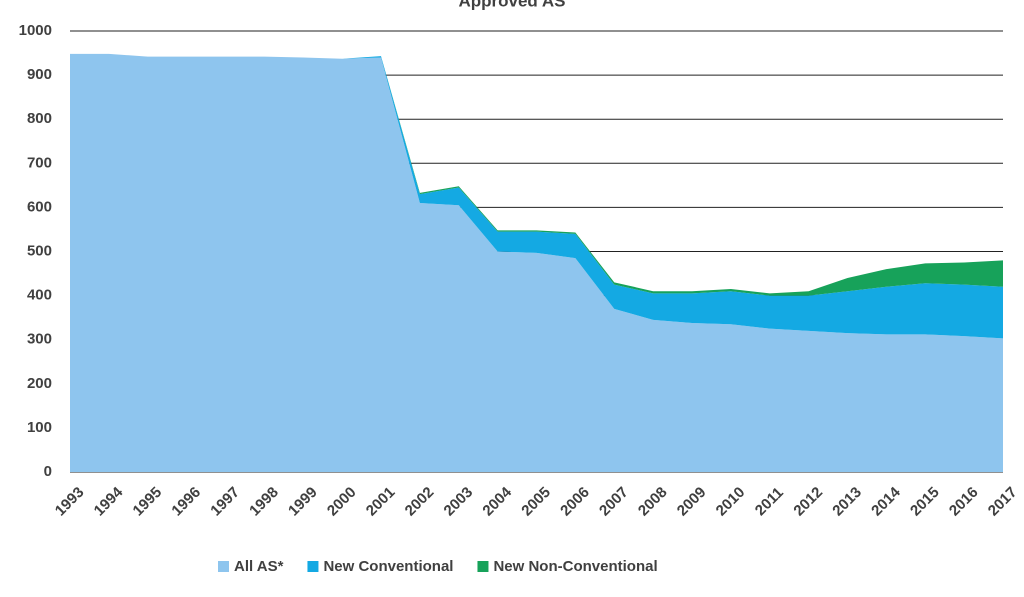 This screenshot has width=1024, height=597. I want to click on x-tick-label: 2010, so click(731, 502).